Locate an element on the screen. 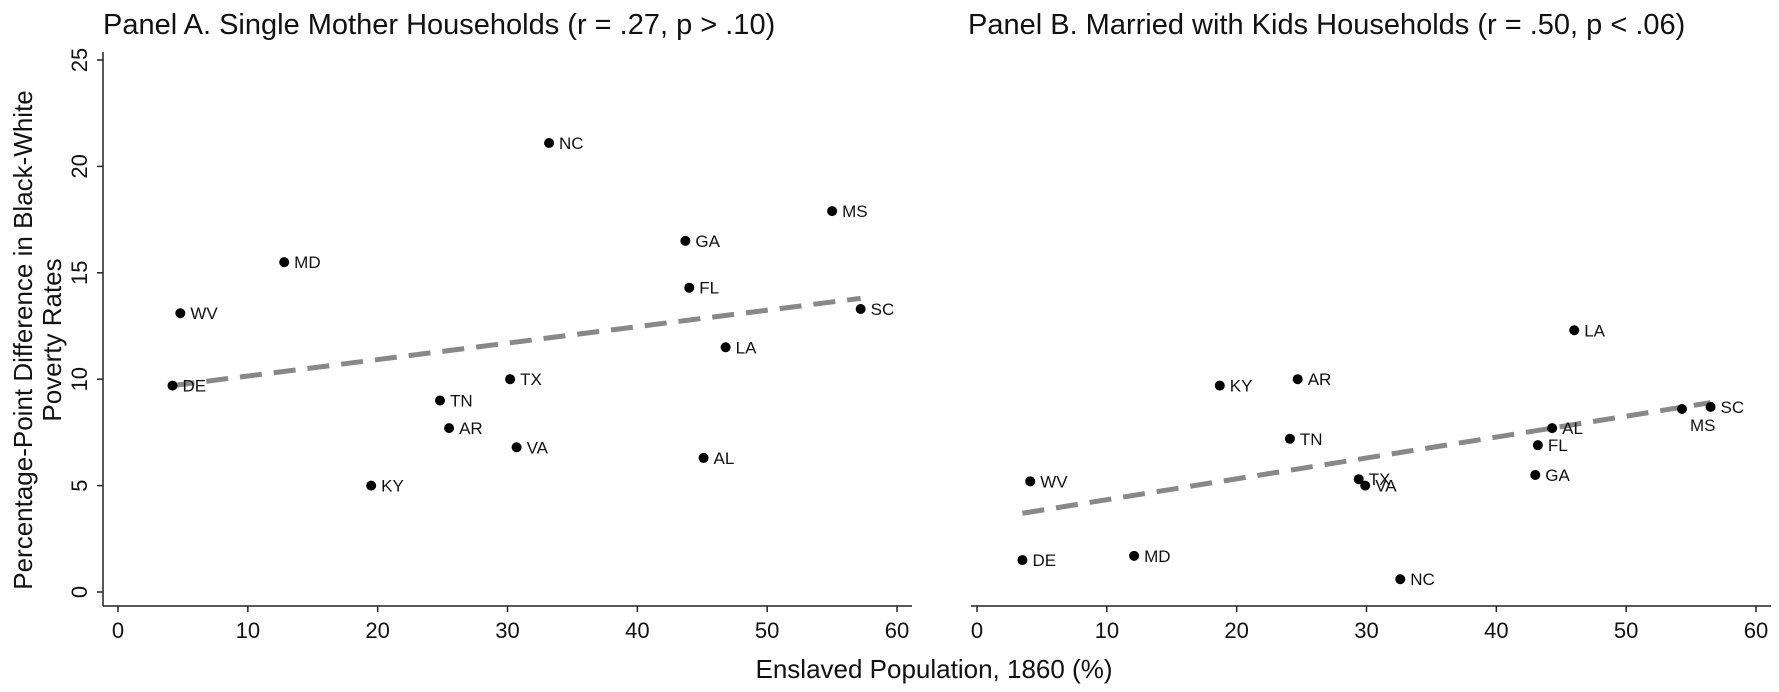 The height and width of the screenshot is (692, 1779). y-tick-label: 0 is located at coordinates (79, 592).